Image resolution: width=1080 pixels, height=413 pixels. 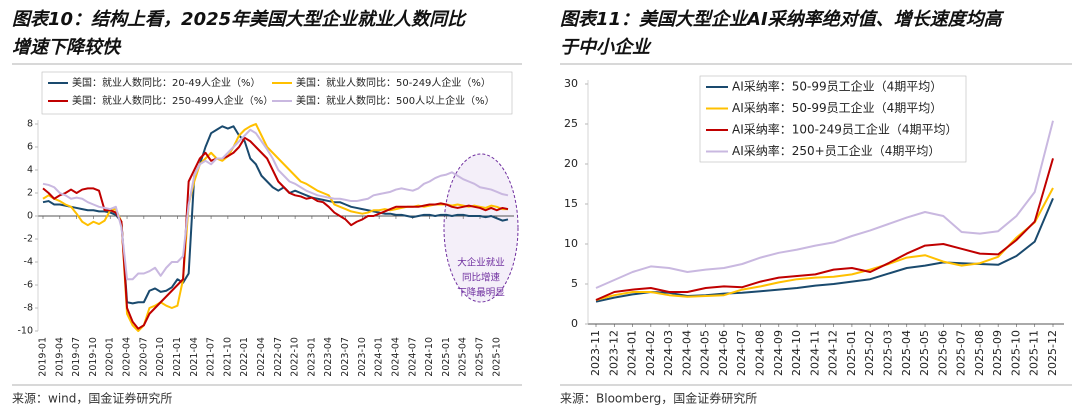 I want to click on legend-label: 美国：就业人数同比：20-49人企业（%）, so click(x=166, y=82).